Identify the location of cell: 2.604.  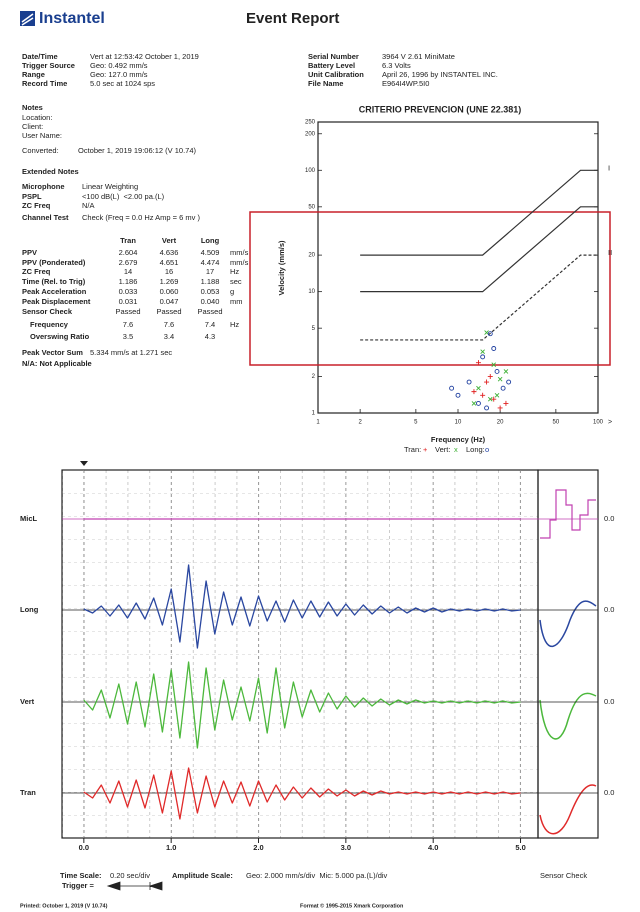
(128, 252).